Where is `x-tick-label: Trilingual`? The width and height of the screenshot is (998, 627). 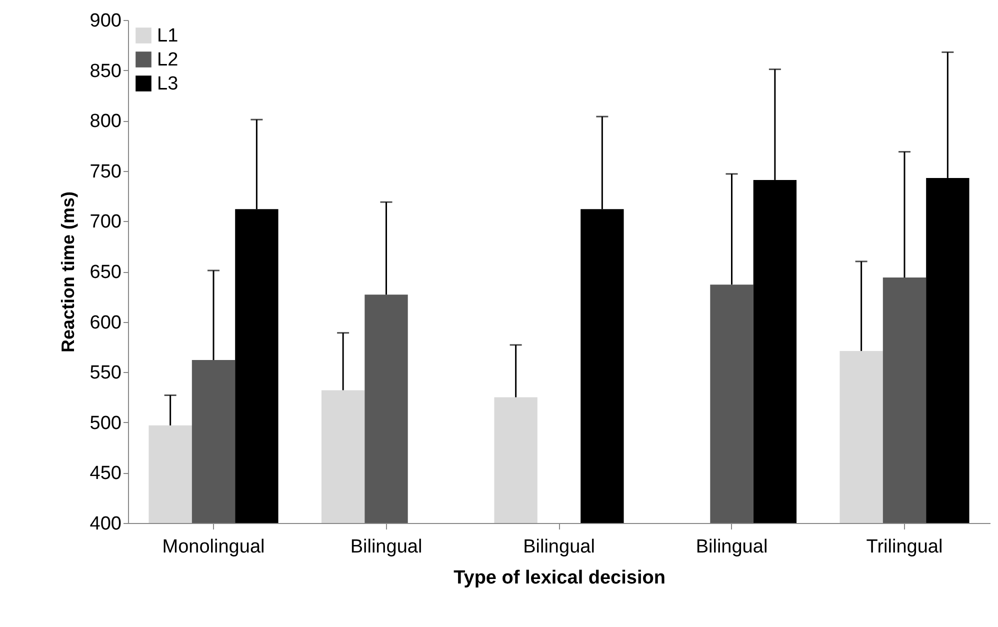 x-tick-label: Trilingual is located at coordinates (904, 547).